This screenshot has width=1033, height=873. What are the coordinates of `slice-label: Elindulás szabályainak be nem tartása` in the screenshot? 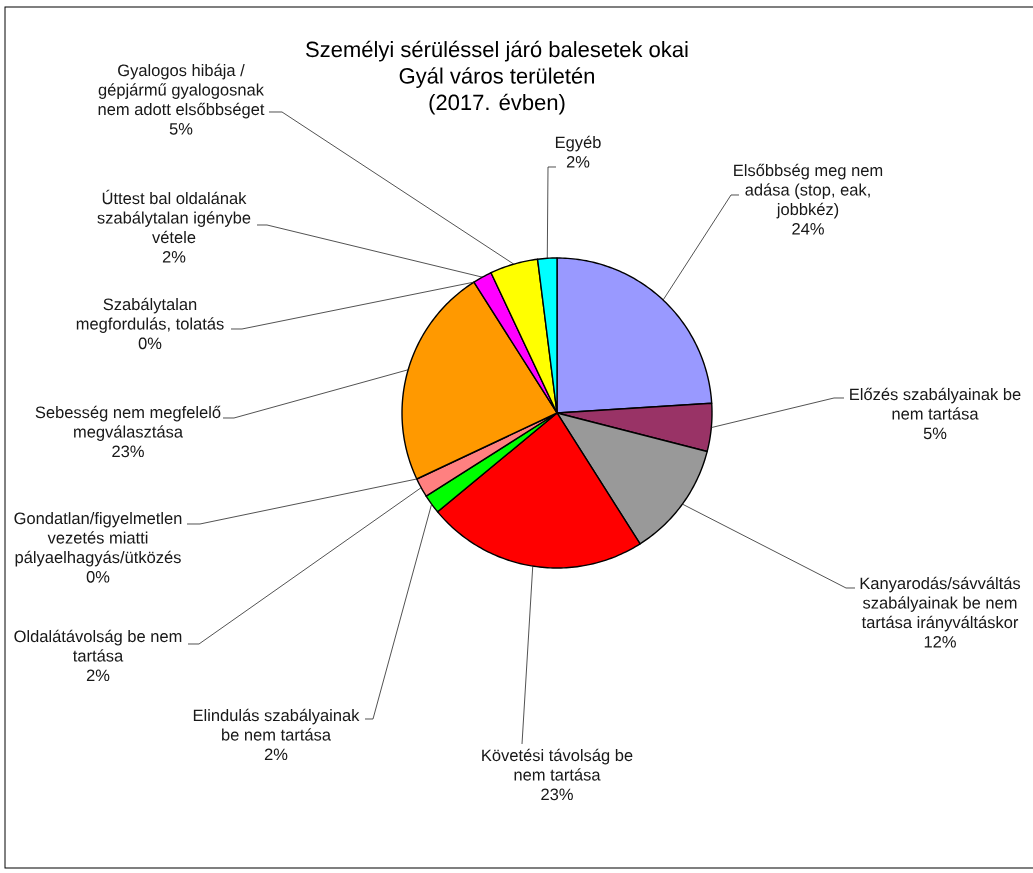 It's located at (276, 724).